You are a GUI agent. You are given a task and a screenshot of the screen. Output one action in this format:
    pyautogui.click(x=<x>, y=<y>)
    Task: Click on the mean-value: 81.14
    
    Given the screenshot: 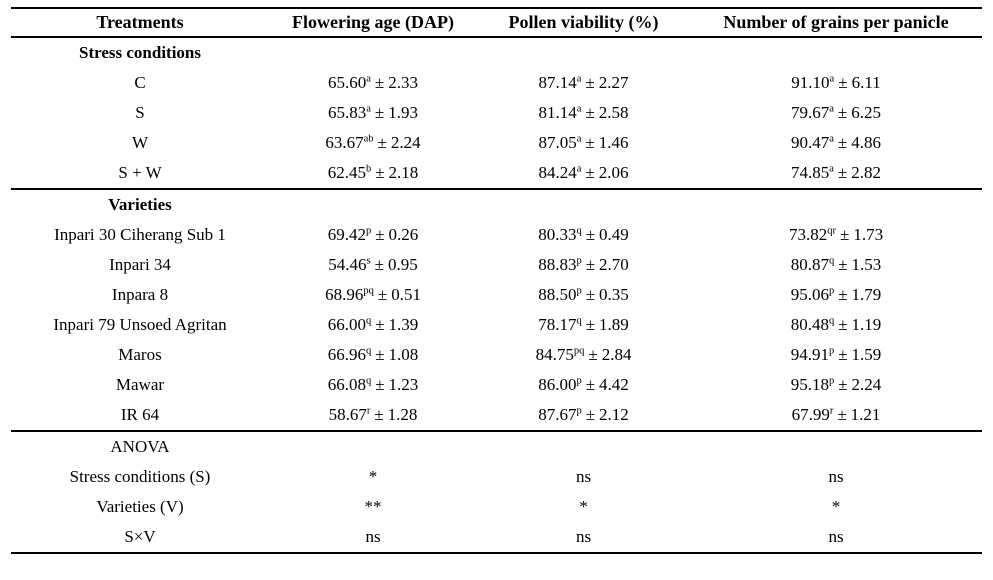 What is the action you would take?
    pyautogui.click(x=557, y=112)
    